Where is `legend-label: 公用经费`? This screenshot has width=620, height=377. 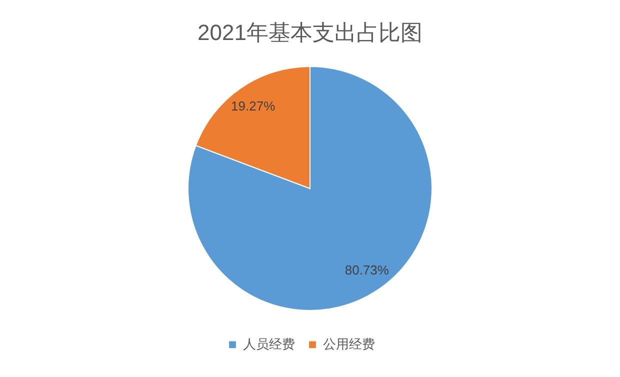
legend-label: 公用经费 is located at coordinates (349, 344).